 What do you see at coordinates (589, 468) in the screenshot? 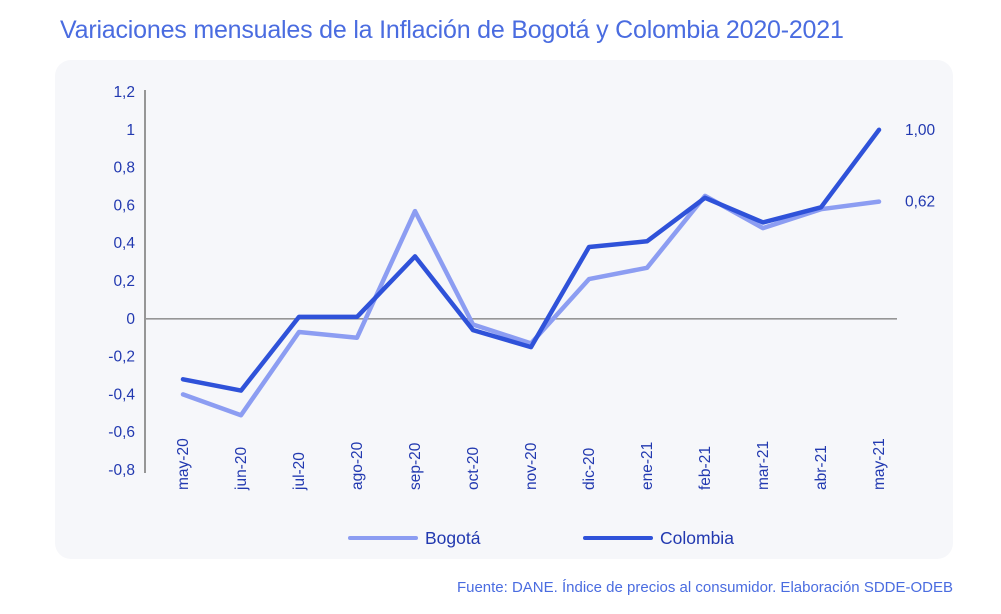
I see `x-tick-label: dic-20` at bounding box center [589, 468].